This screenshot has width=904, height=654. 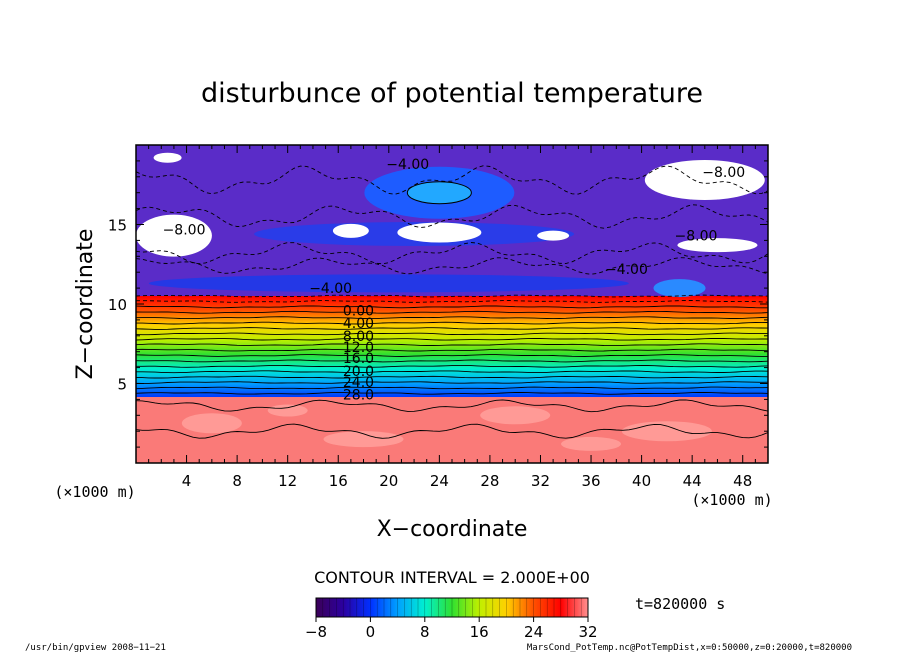 What do you see at coordinates (489, 481) in the screenshot?
I see `x-tick-label: 28` at bounding box center [489, 481].